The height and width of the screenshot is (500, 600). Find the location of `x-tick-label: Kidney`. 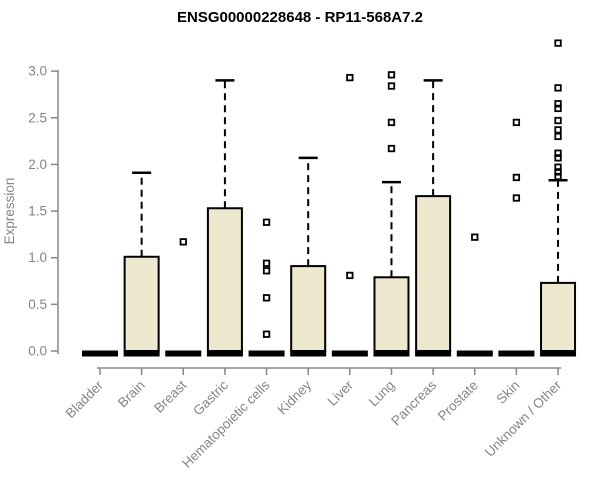

x-tick-label: Kidney is located at coordinates (295, 397).